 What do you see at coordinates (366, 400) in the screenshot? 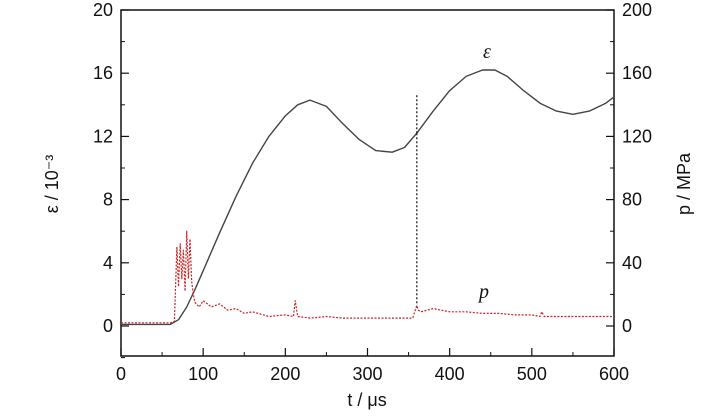
I see `x-axis-title: t / μs` at bounding box center [366, 400].